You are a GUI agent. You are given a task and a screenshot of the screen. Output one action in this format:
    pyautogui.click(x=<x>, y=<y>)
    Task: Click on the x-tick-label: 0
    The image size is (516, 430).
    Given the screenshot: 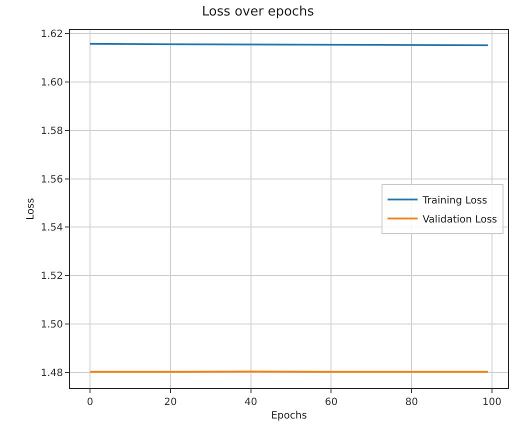 What is the action you would take?
    pyautogui.click(x=90, y=402)
    